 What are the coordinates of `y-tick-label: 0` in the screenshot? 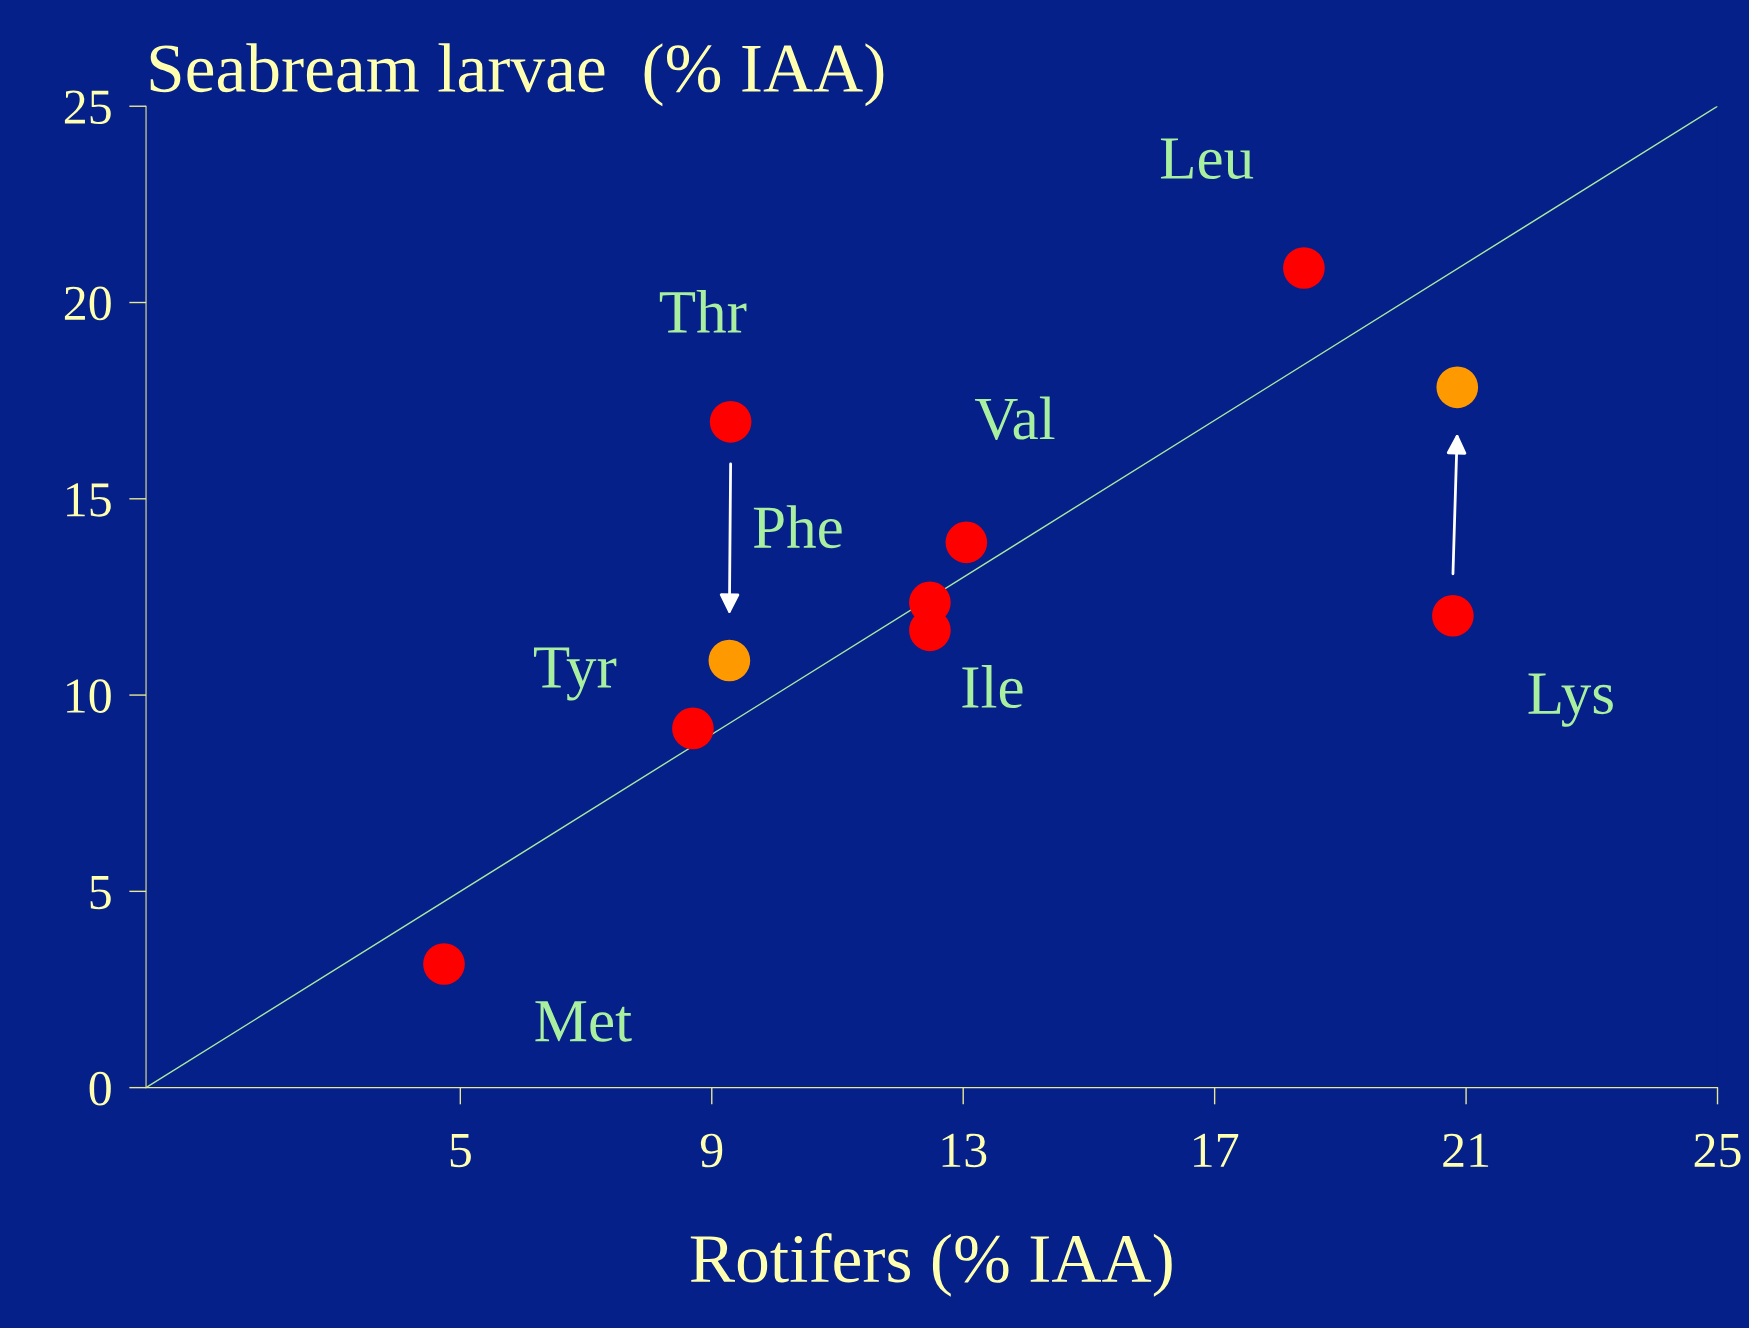 It's located at (100, 1088).